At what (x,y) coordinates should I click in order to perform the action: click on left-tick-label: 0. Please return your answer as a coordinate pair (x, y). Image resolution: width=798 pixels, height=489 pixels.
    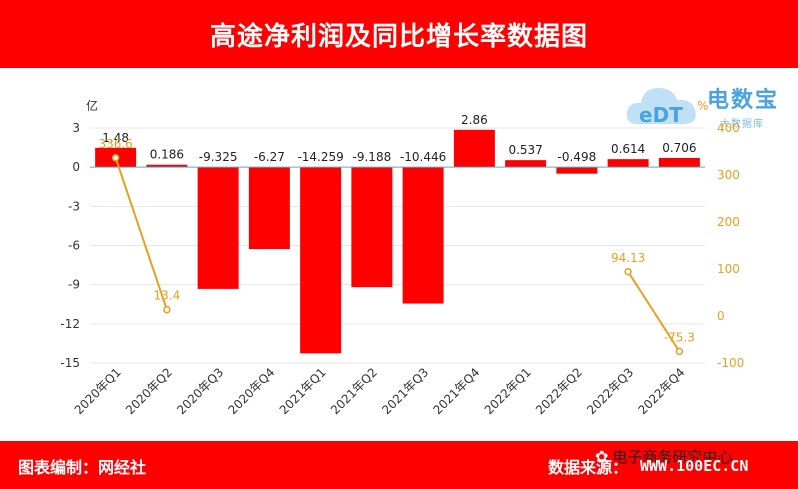
    Looking at the image, I should click on (76, 167).